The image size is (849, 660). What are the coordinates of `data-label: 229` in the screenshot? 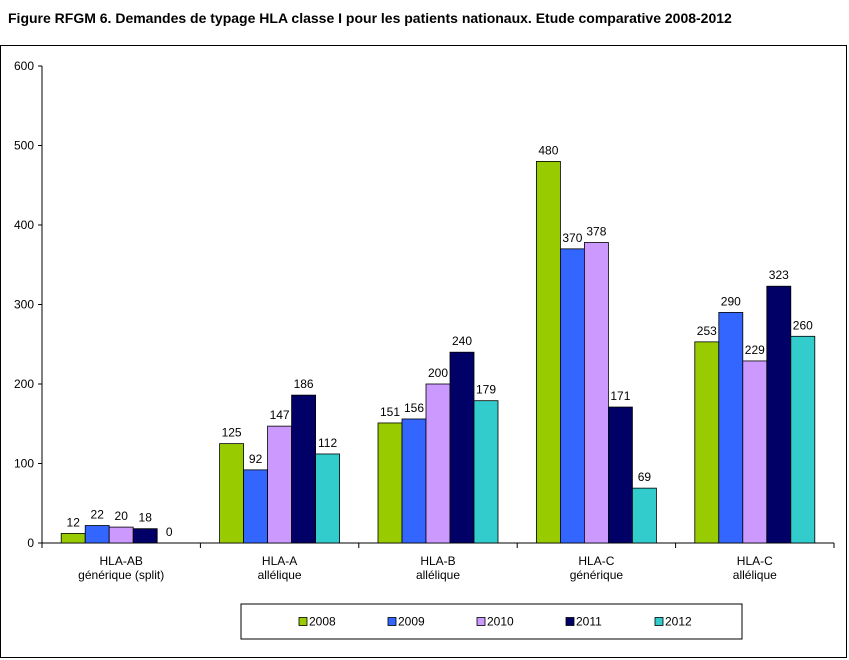 It's located at (755, 350).